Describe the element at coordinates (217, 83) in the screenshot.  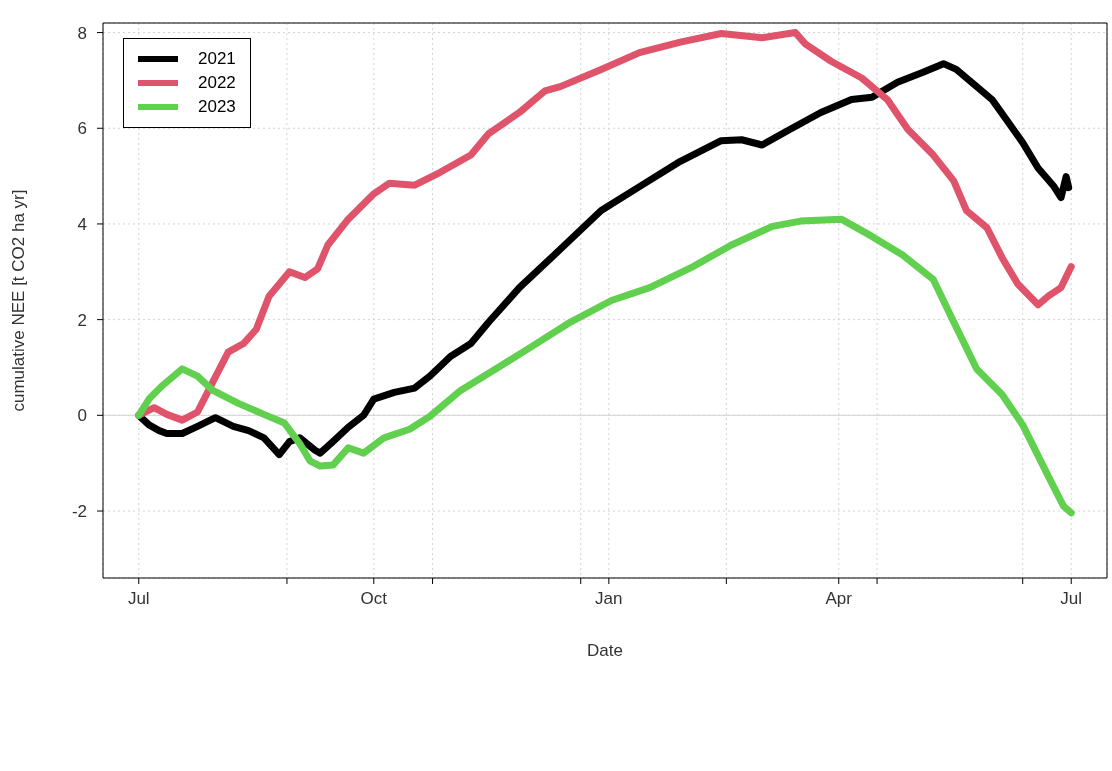
I see `legend-label: 2022` at that location.